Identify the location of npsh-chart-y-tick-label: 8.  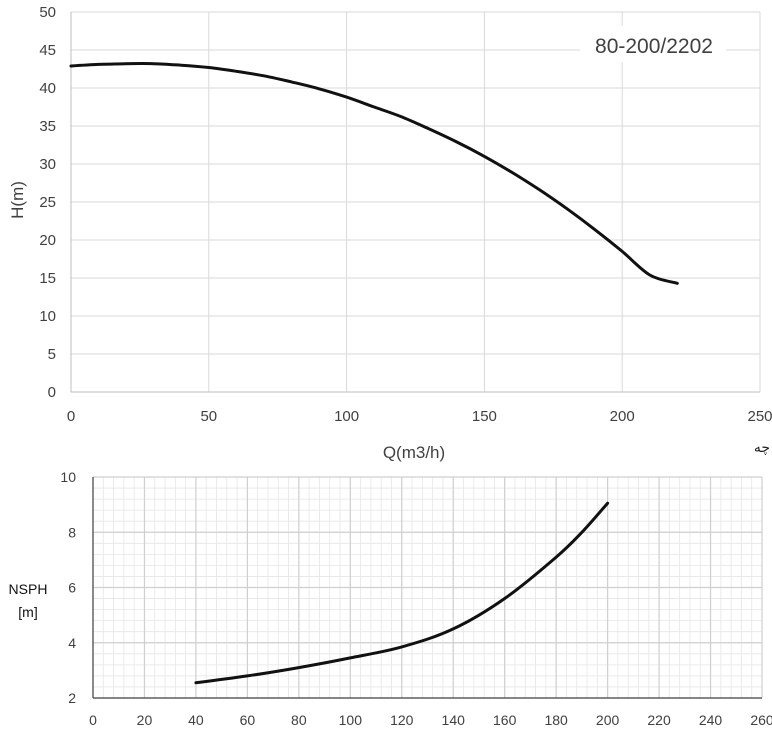
(72, 532).